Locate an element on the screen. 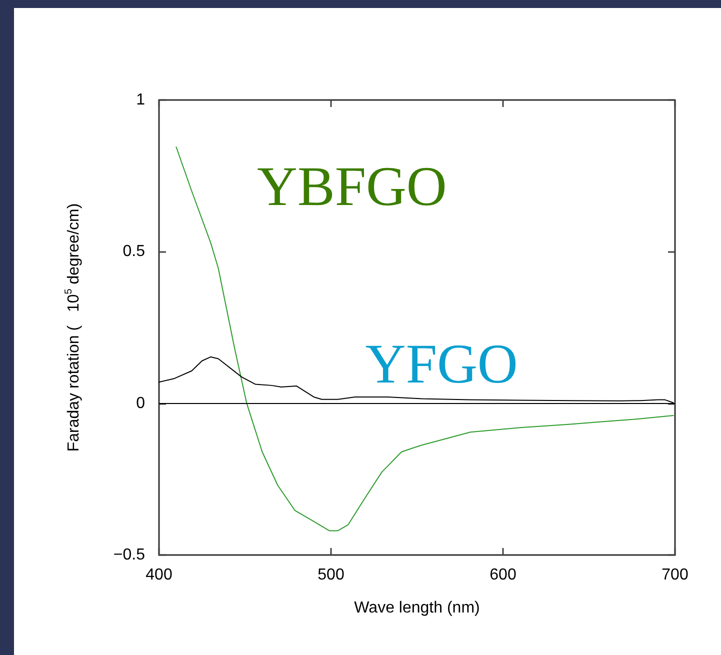 The width and height of the screenshot is (721, 655). y-tick-label: 0 is located at coordinates (141, 403).